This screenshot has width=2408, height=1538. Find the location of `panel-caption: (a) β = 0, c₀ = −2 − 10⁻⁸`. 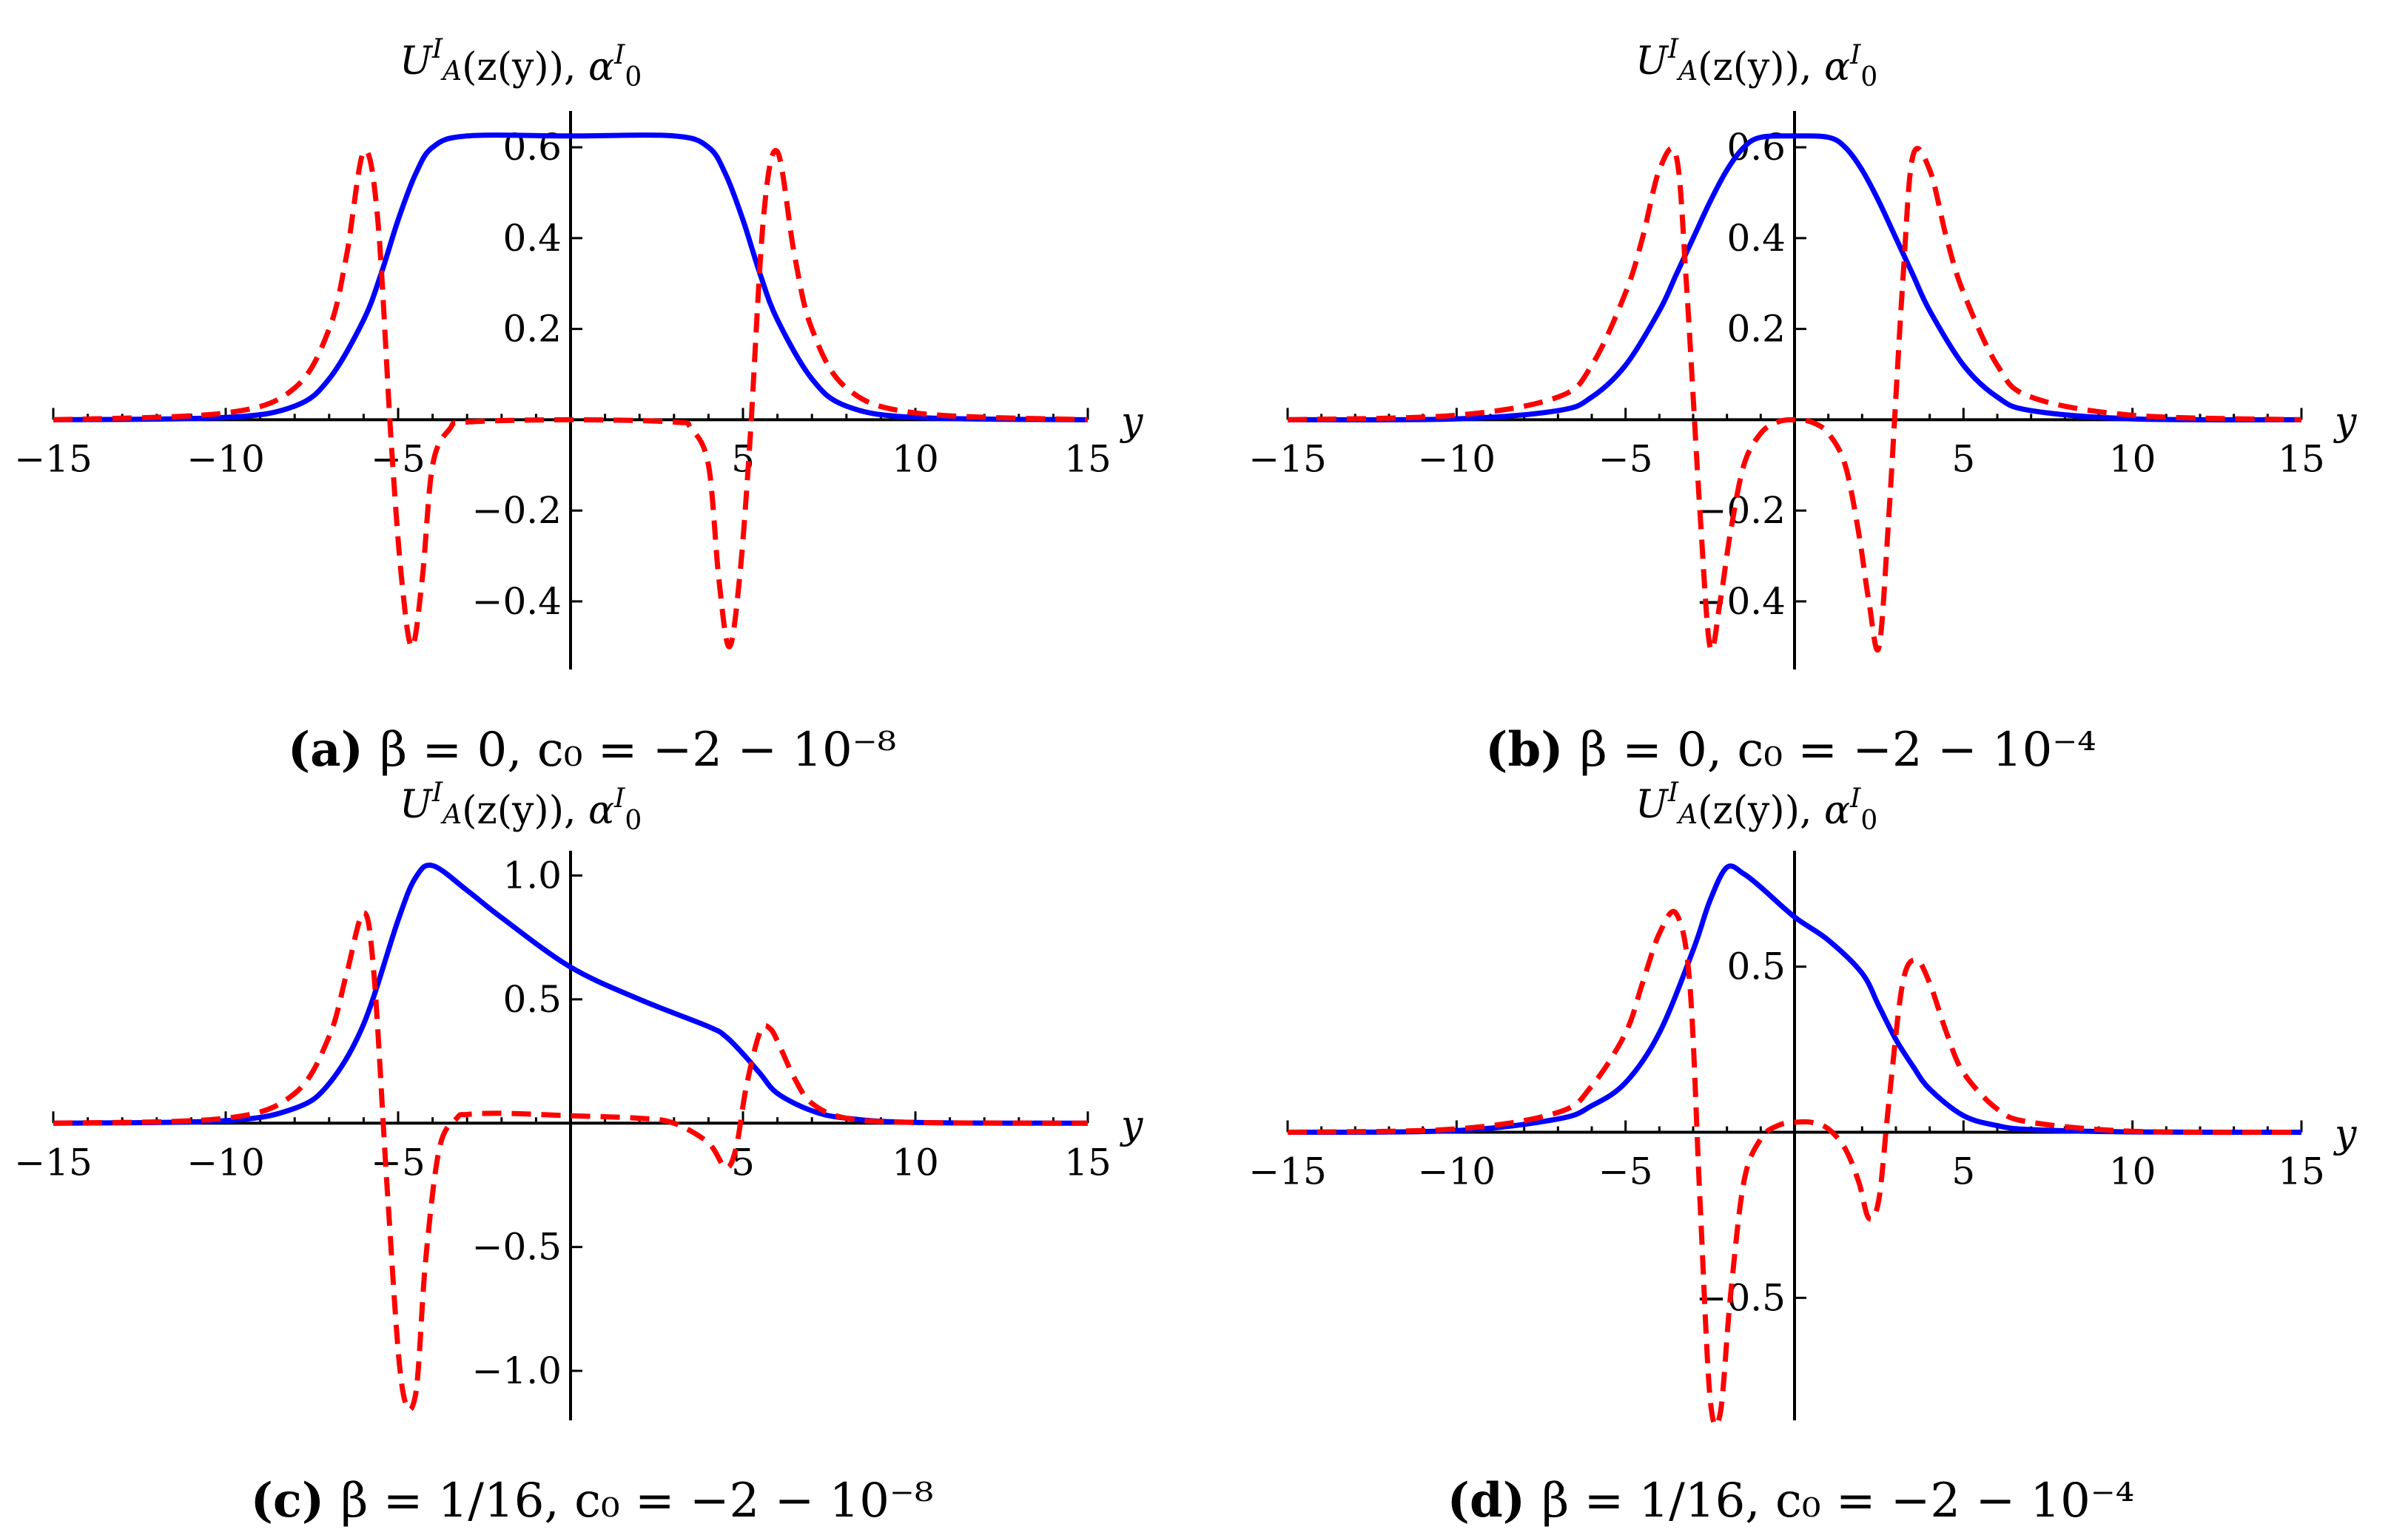

panel-caption: (a) β = 0, c₀ = −2 − 10⁻⁸ is located at coordinates (592, 750).